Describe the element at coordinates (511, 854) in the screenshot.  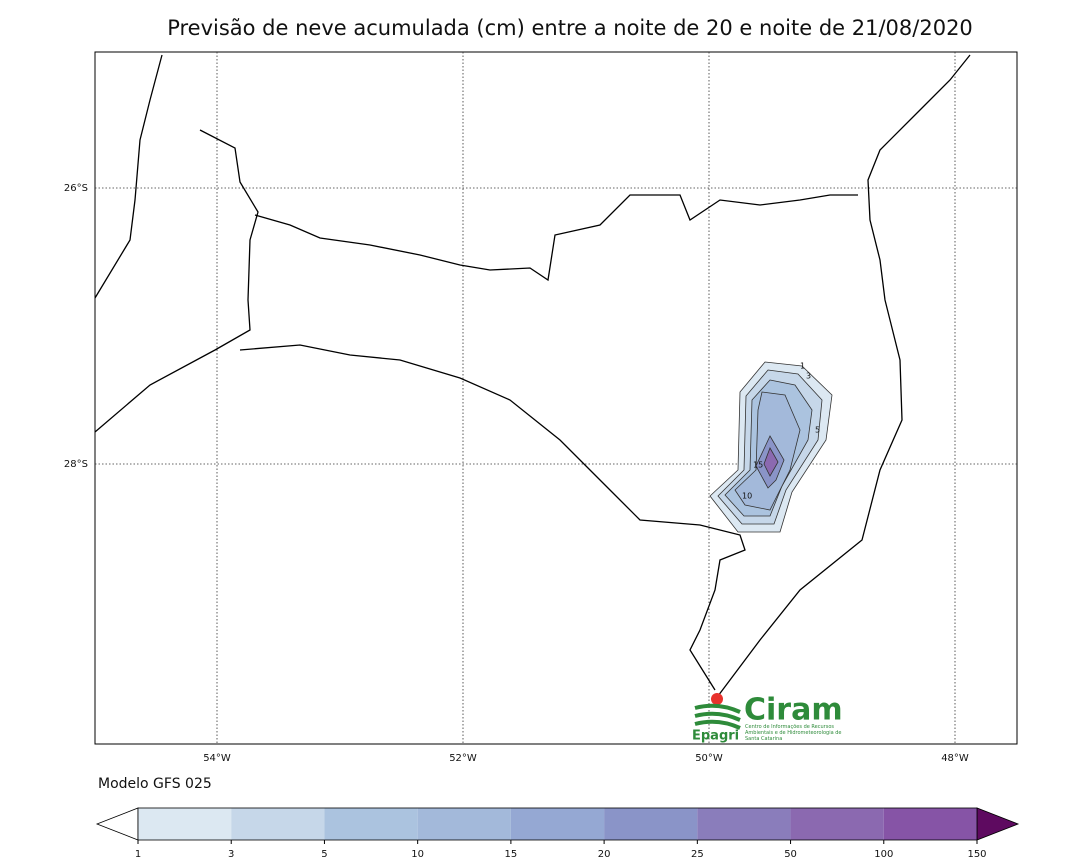
I see `colorbar-label: 15` at that location.